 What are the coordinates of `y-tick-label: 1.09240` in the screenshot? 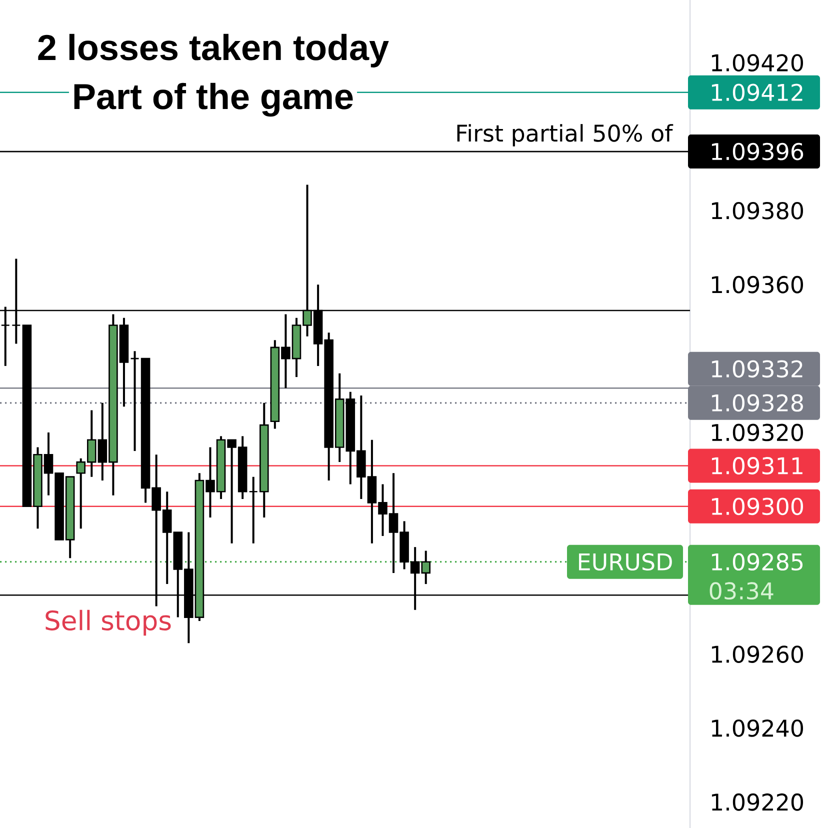 It's located at (758, 728).